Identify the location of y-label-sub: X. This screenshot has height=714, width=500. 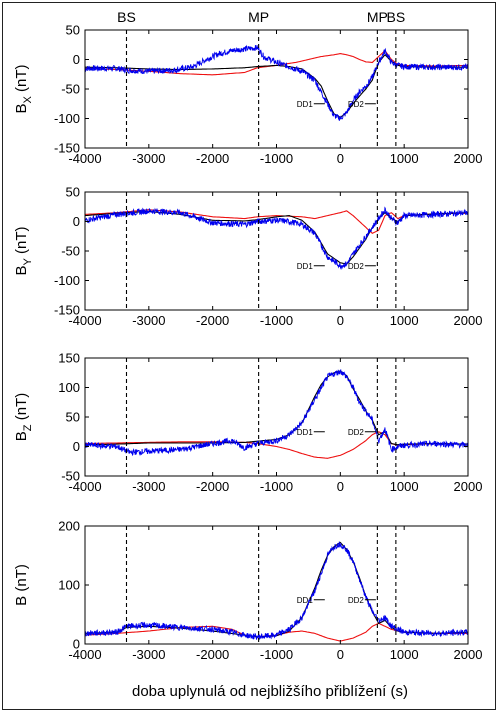
(28, 100).